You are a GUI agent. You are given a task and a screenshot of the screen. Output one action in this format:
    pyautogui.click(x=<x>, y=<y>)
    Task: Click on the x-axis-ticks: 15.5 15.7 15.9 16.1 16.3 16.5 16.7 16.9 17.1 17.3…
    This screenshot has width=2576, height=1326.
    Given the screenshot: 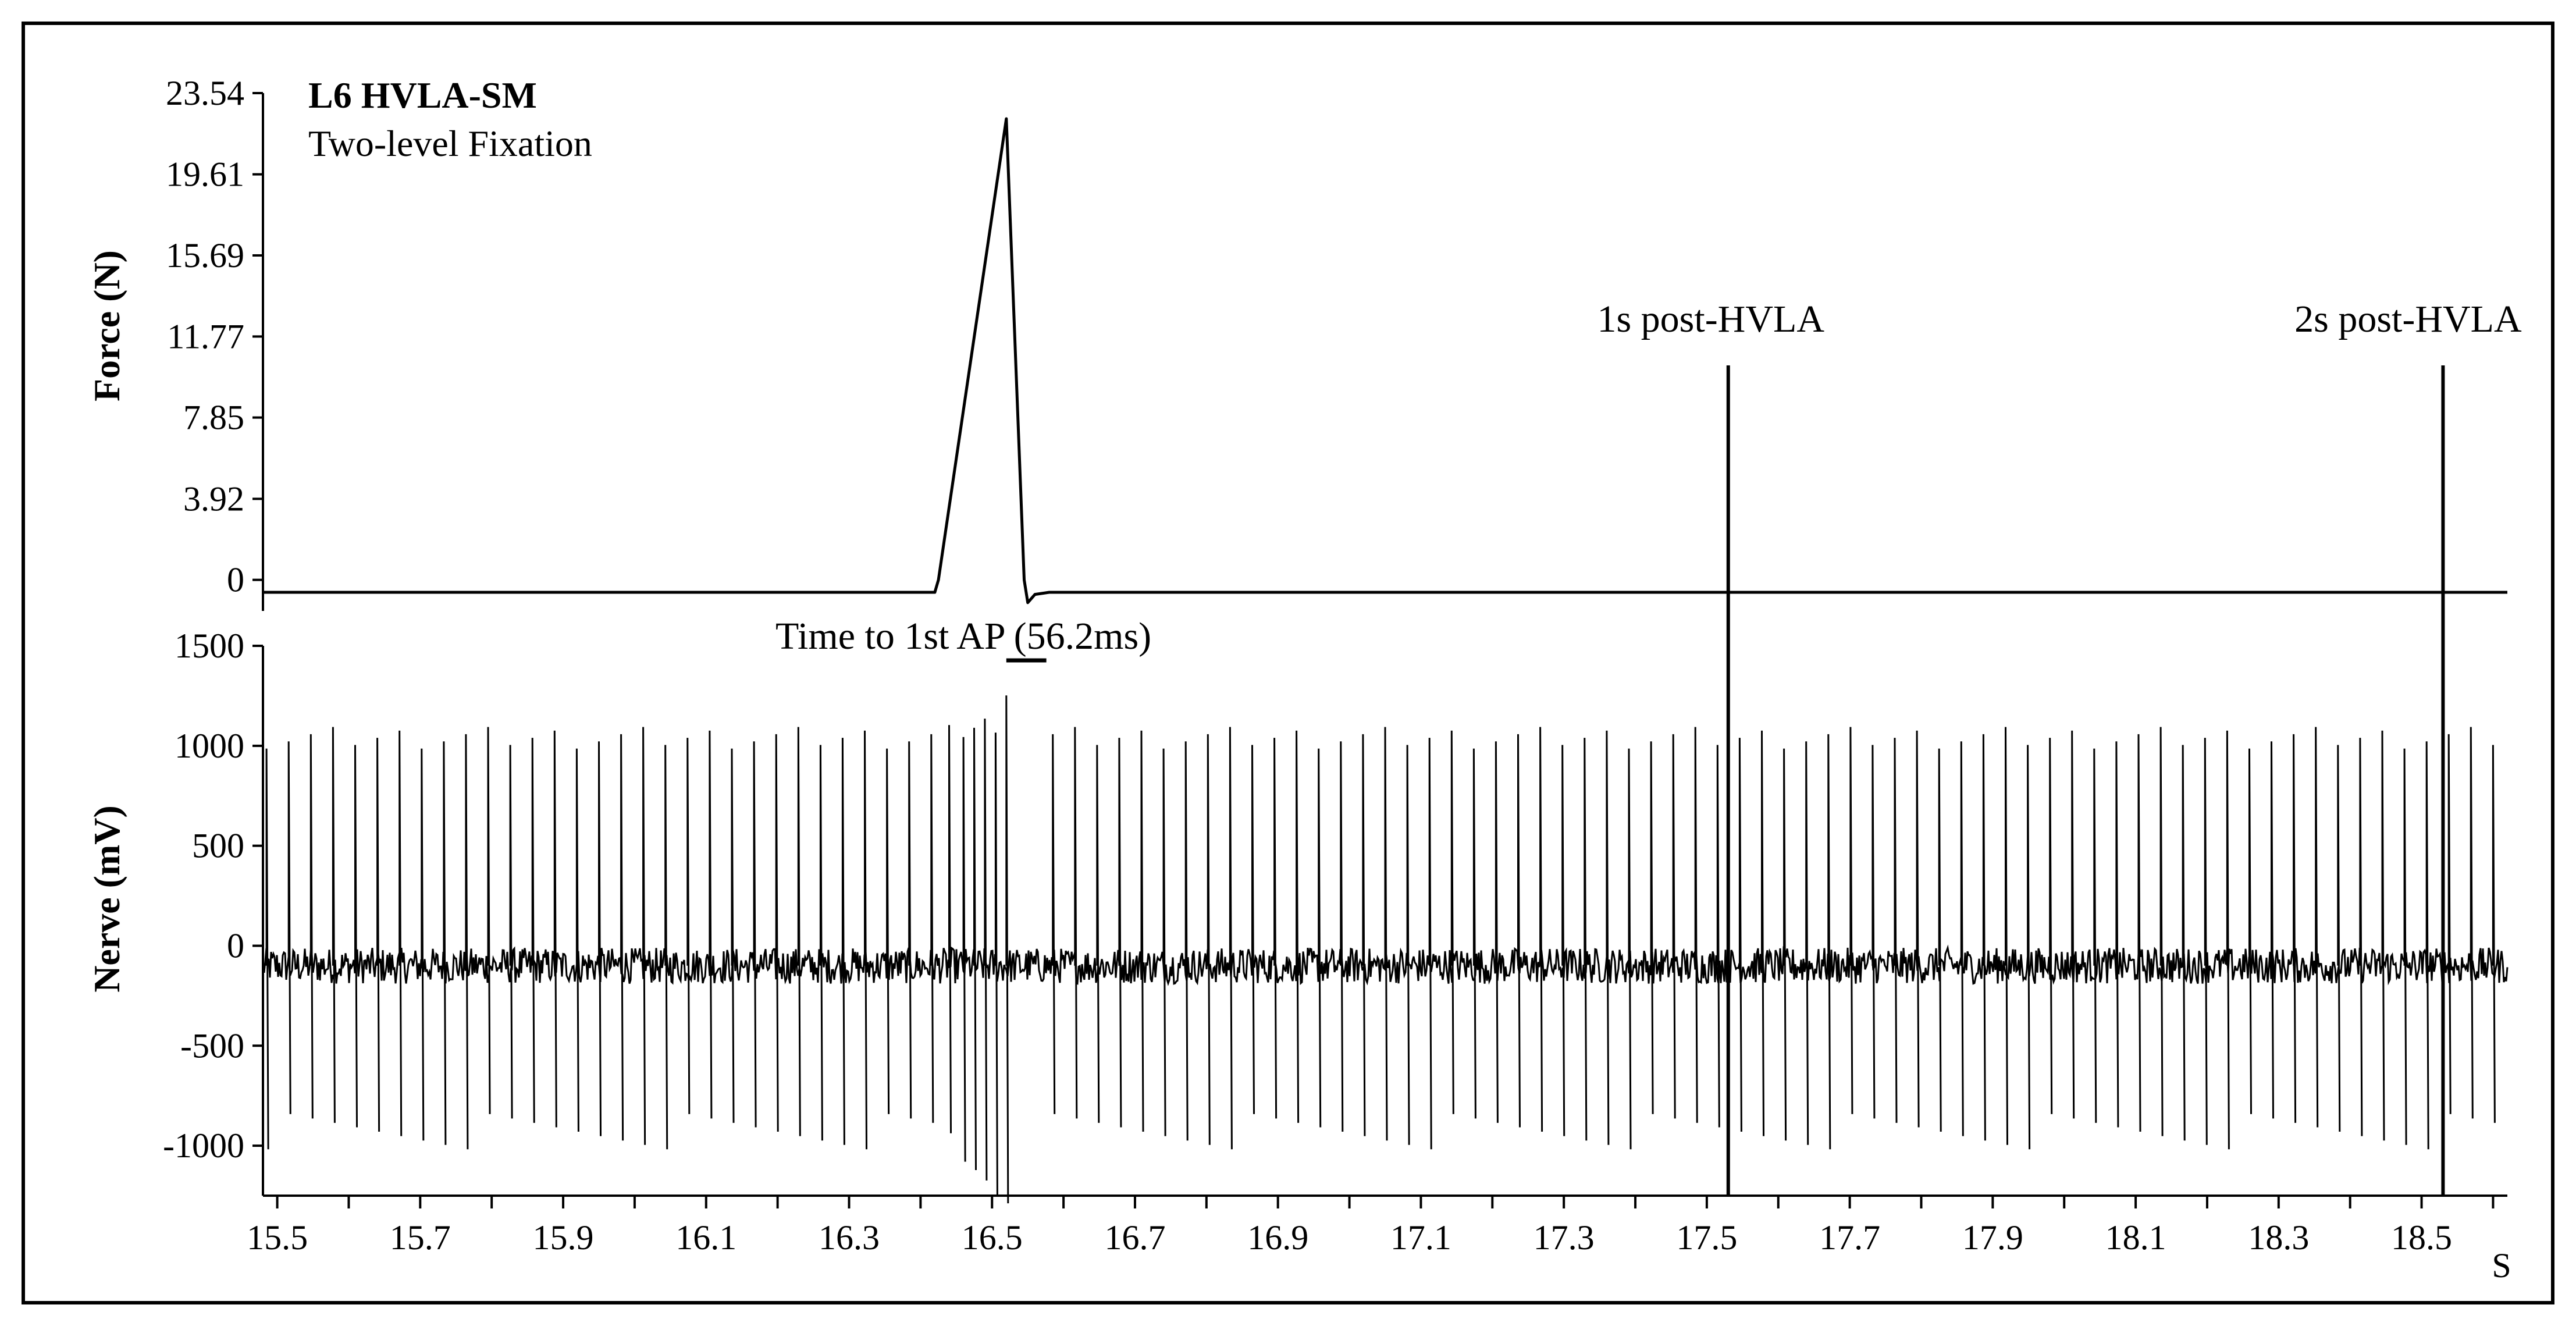 What is the action you would take?
    pyautogui.click(x=1371, y=1226)
    